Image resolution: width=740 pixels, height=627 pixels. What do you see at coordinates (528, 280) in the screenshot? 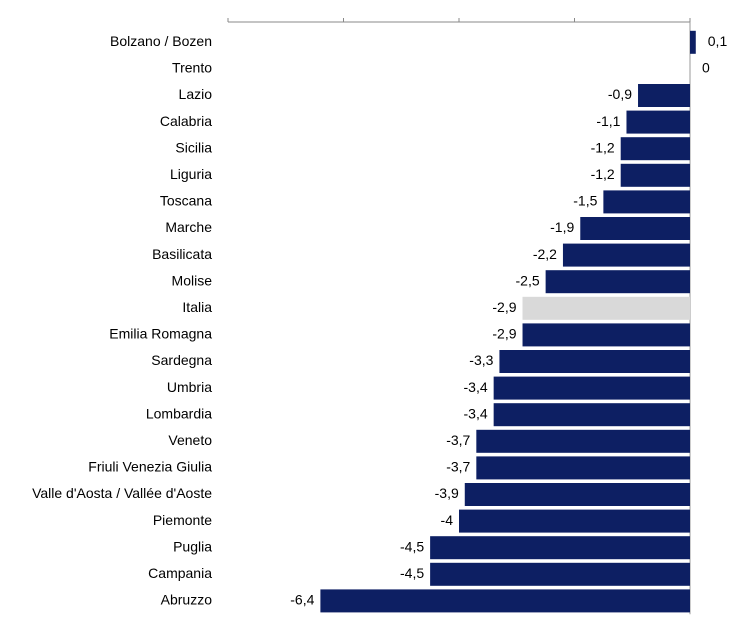
I see `value-label: -2,5` at bounding box center [528, 280].